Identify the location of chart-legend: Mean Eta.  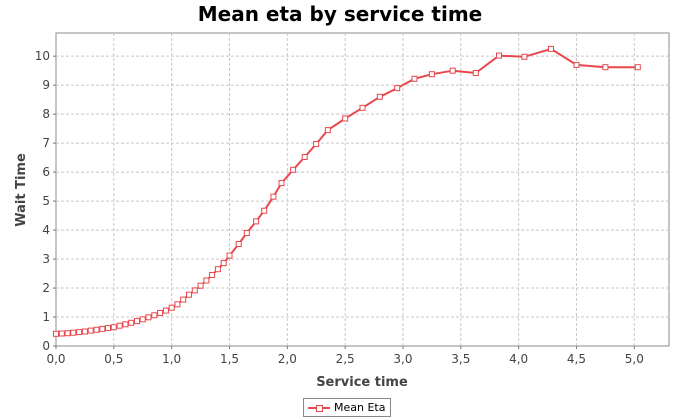
(347, 407).